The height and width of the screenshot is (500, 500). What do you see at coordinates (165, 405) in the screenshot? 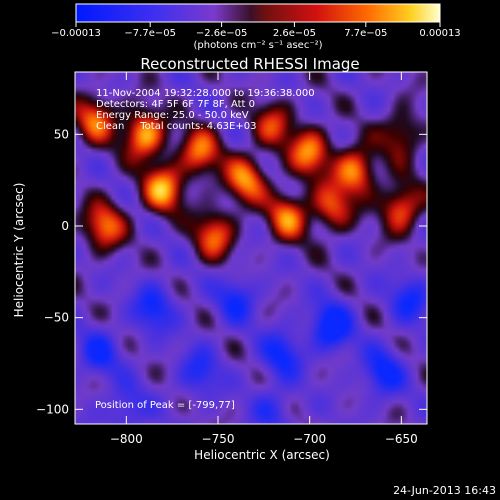
I see `annotation-peak-position: Position of Peak = [-799,77]` at bounding box center [165, 405].